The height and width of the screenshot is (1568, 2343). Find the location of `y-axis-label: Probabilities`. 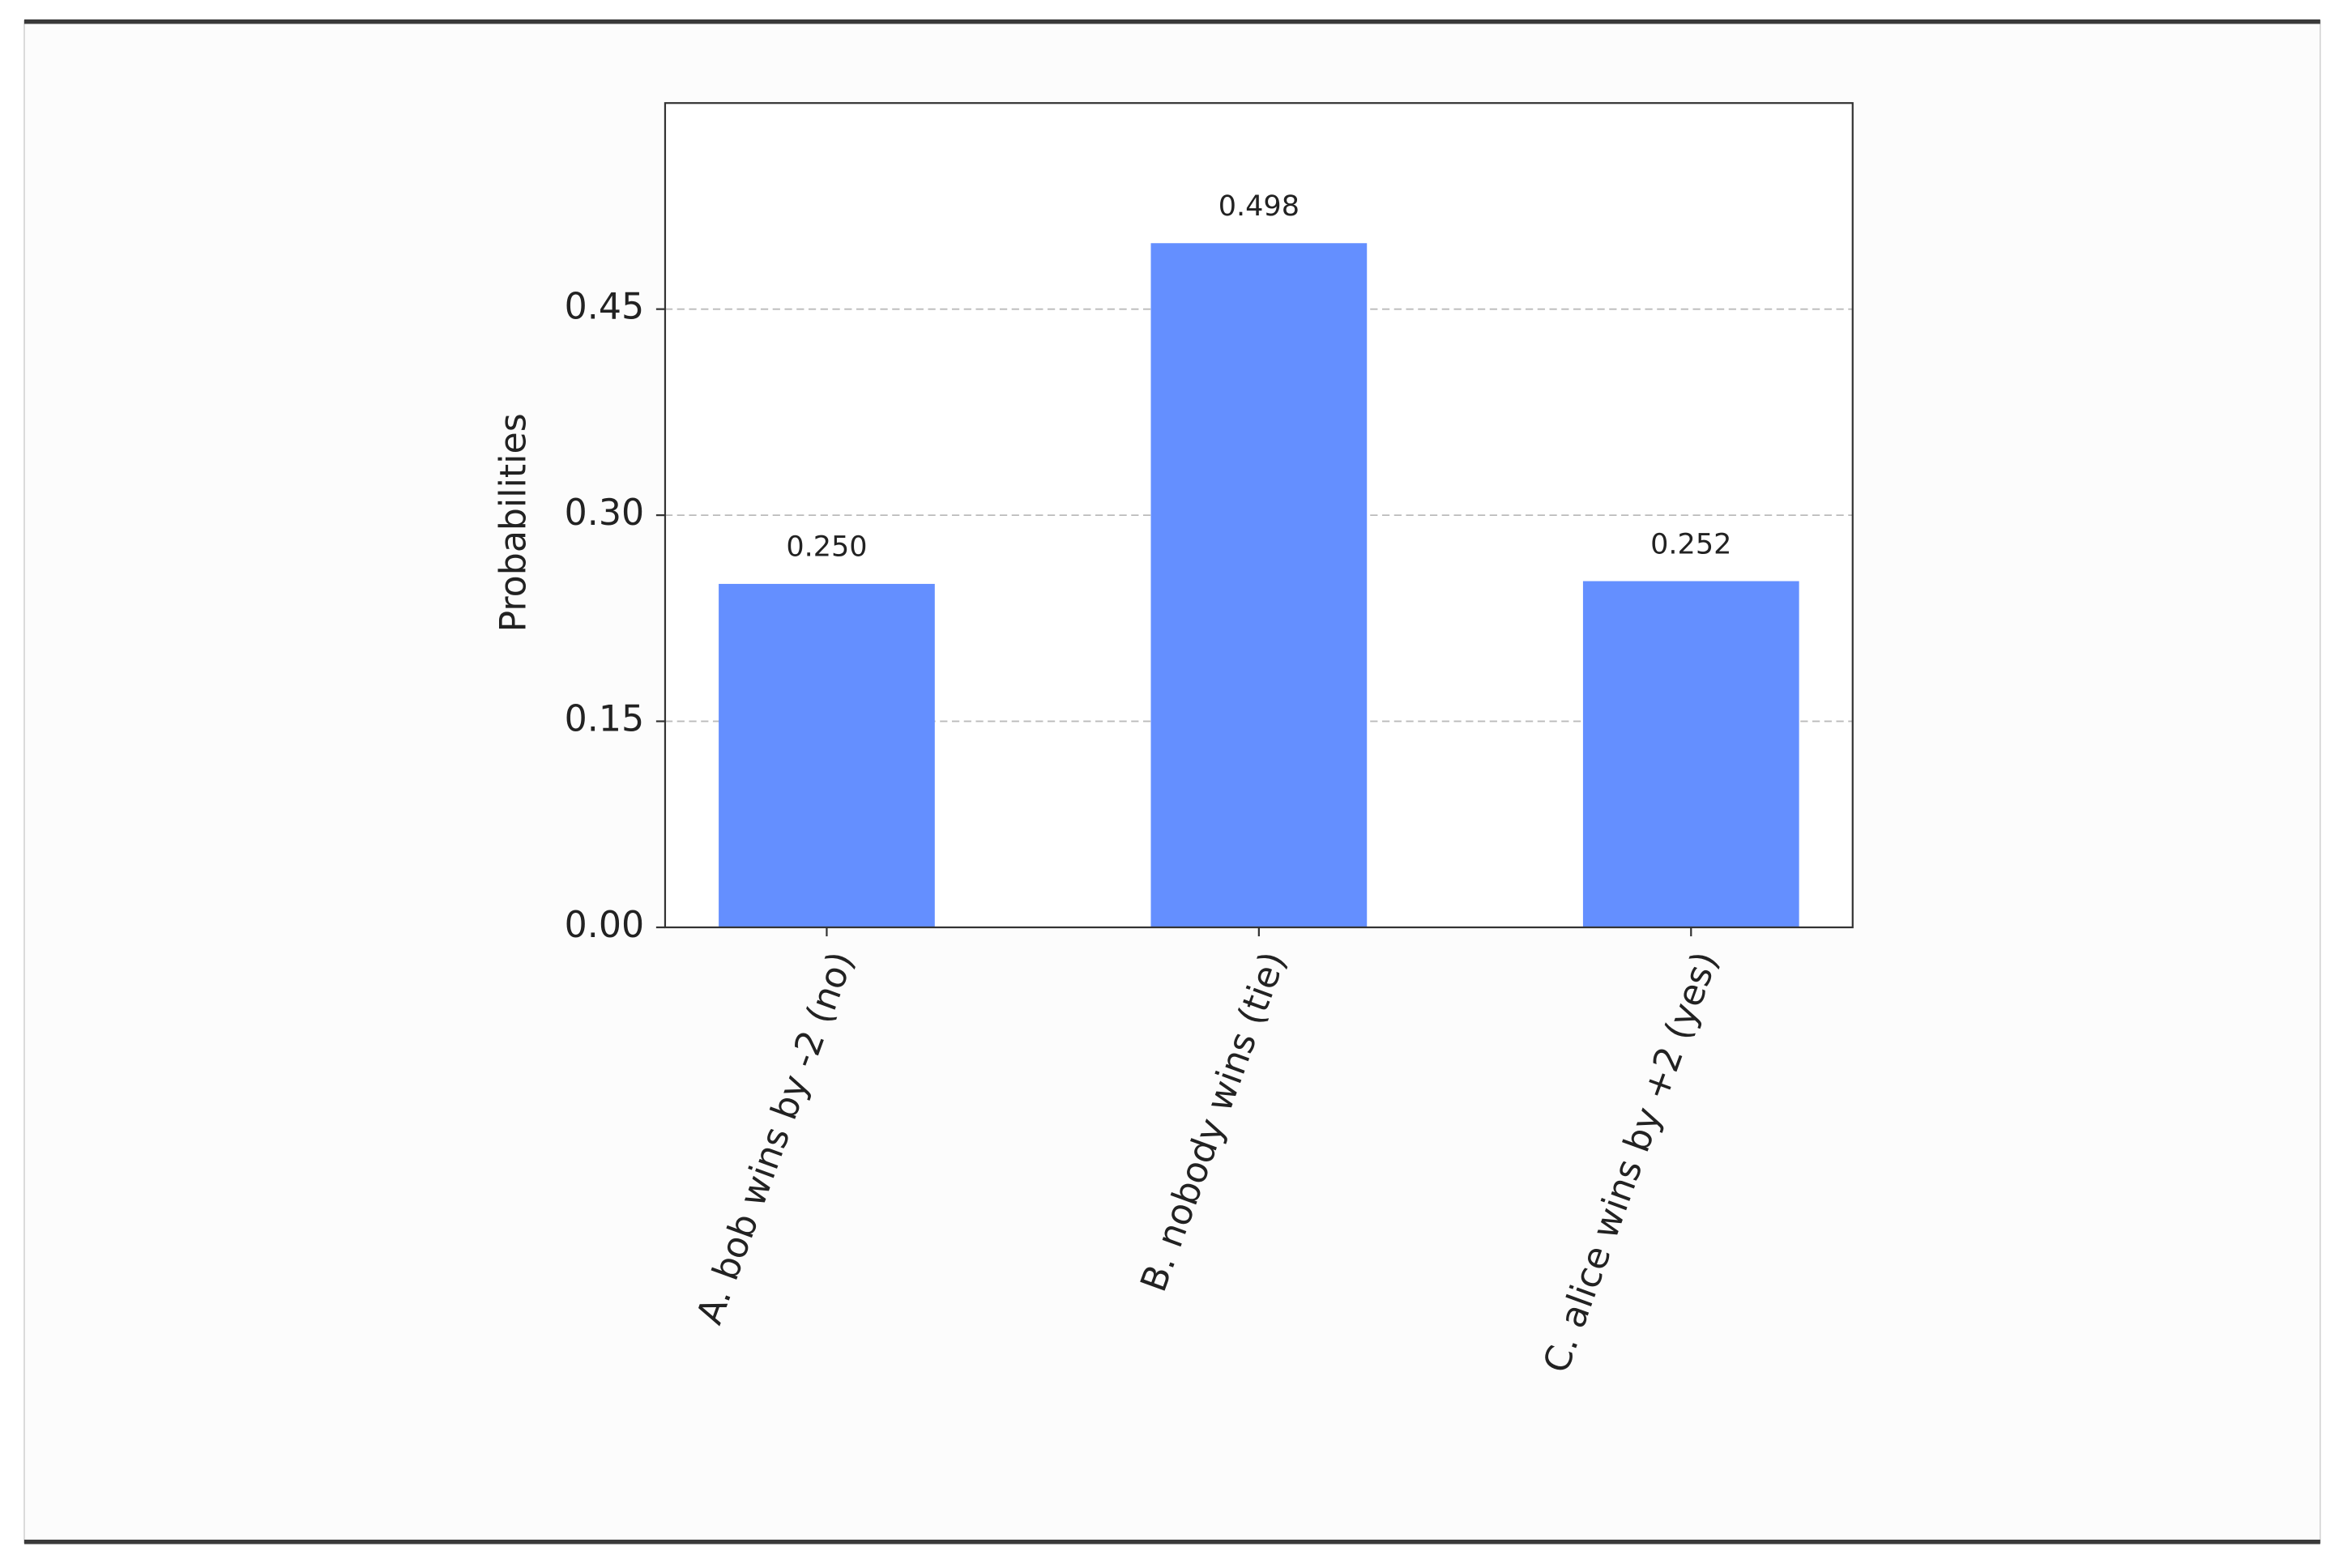

y-axis-label: Probabilities is located at coordinates (514, 522).